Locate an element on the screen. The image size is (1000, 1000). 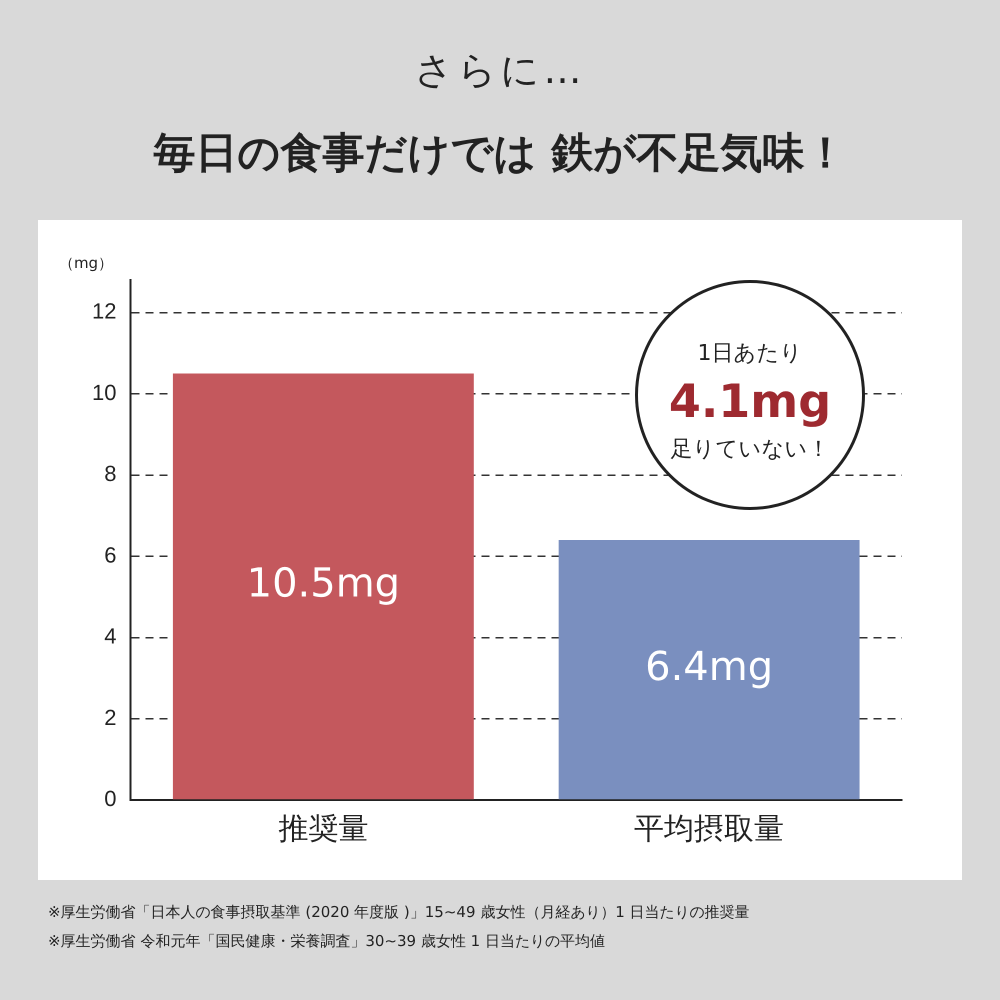
text: ※厚生労働省 令和元年「国民健康・栄養調査」30~39 歳女性 1 日当たりの平均値 is located at coordinates (326, 941).